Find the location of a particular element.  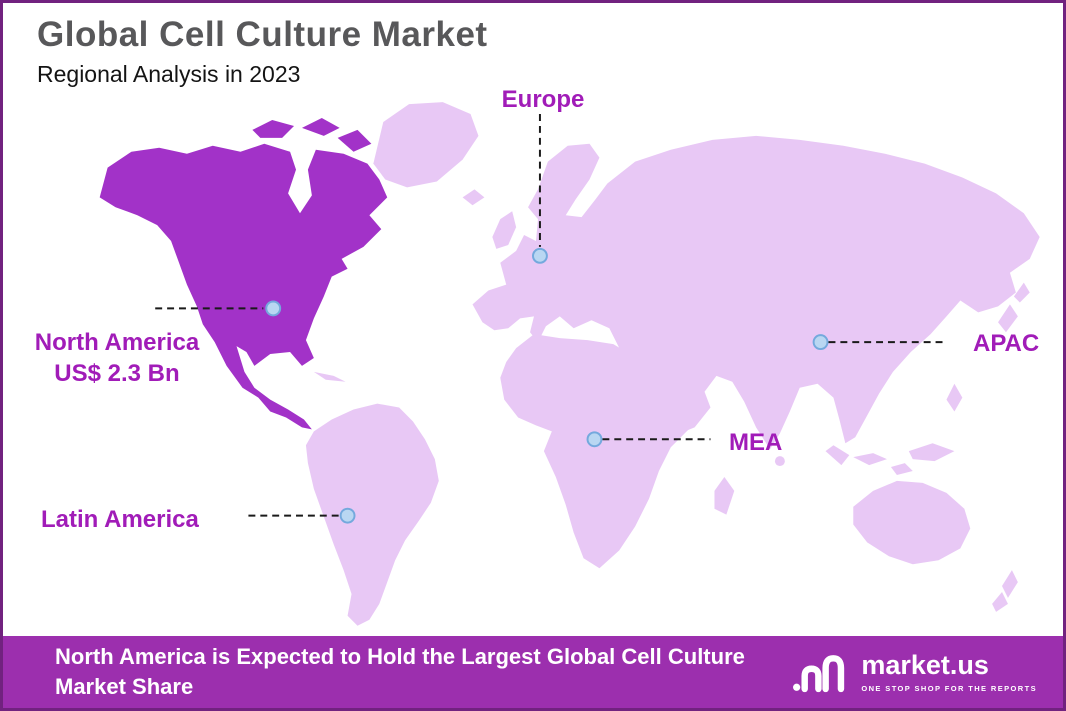

uk-shape is located at coordinates (504, 230).